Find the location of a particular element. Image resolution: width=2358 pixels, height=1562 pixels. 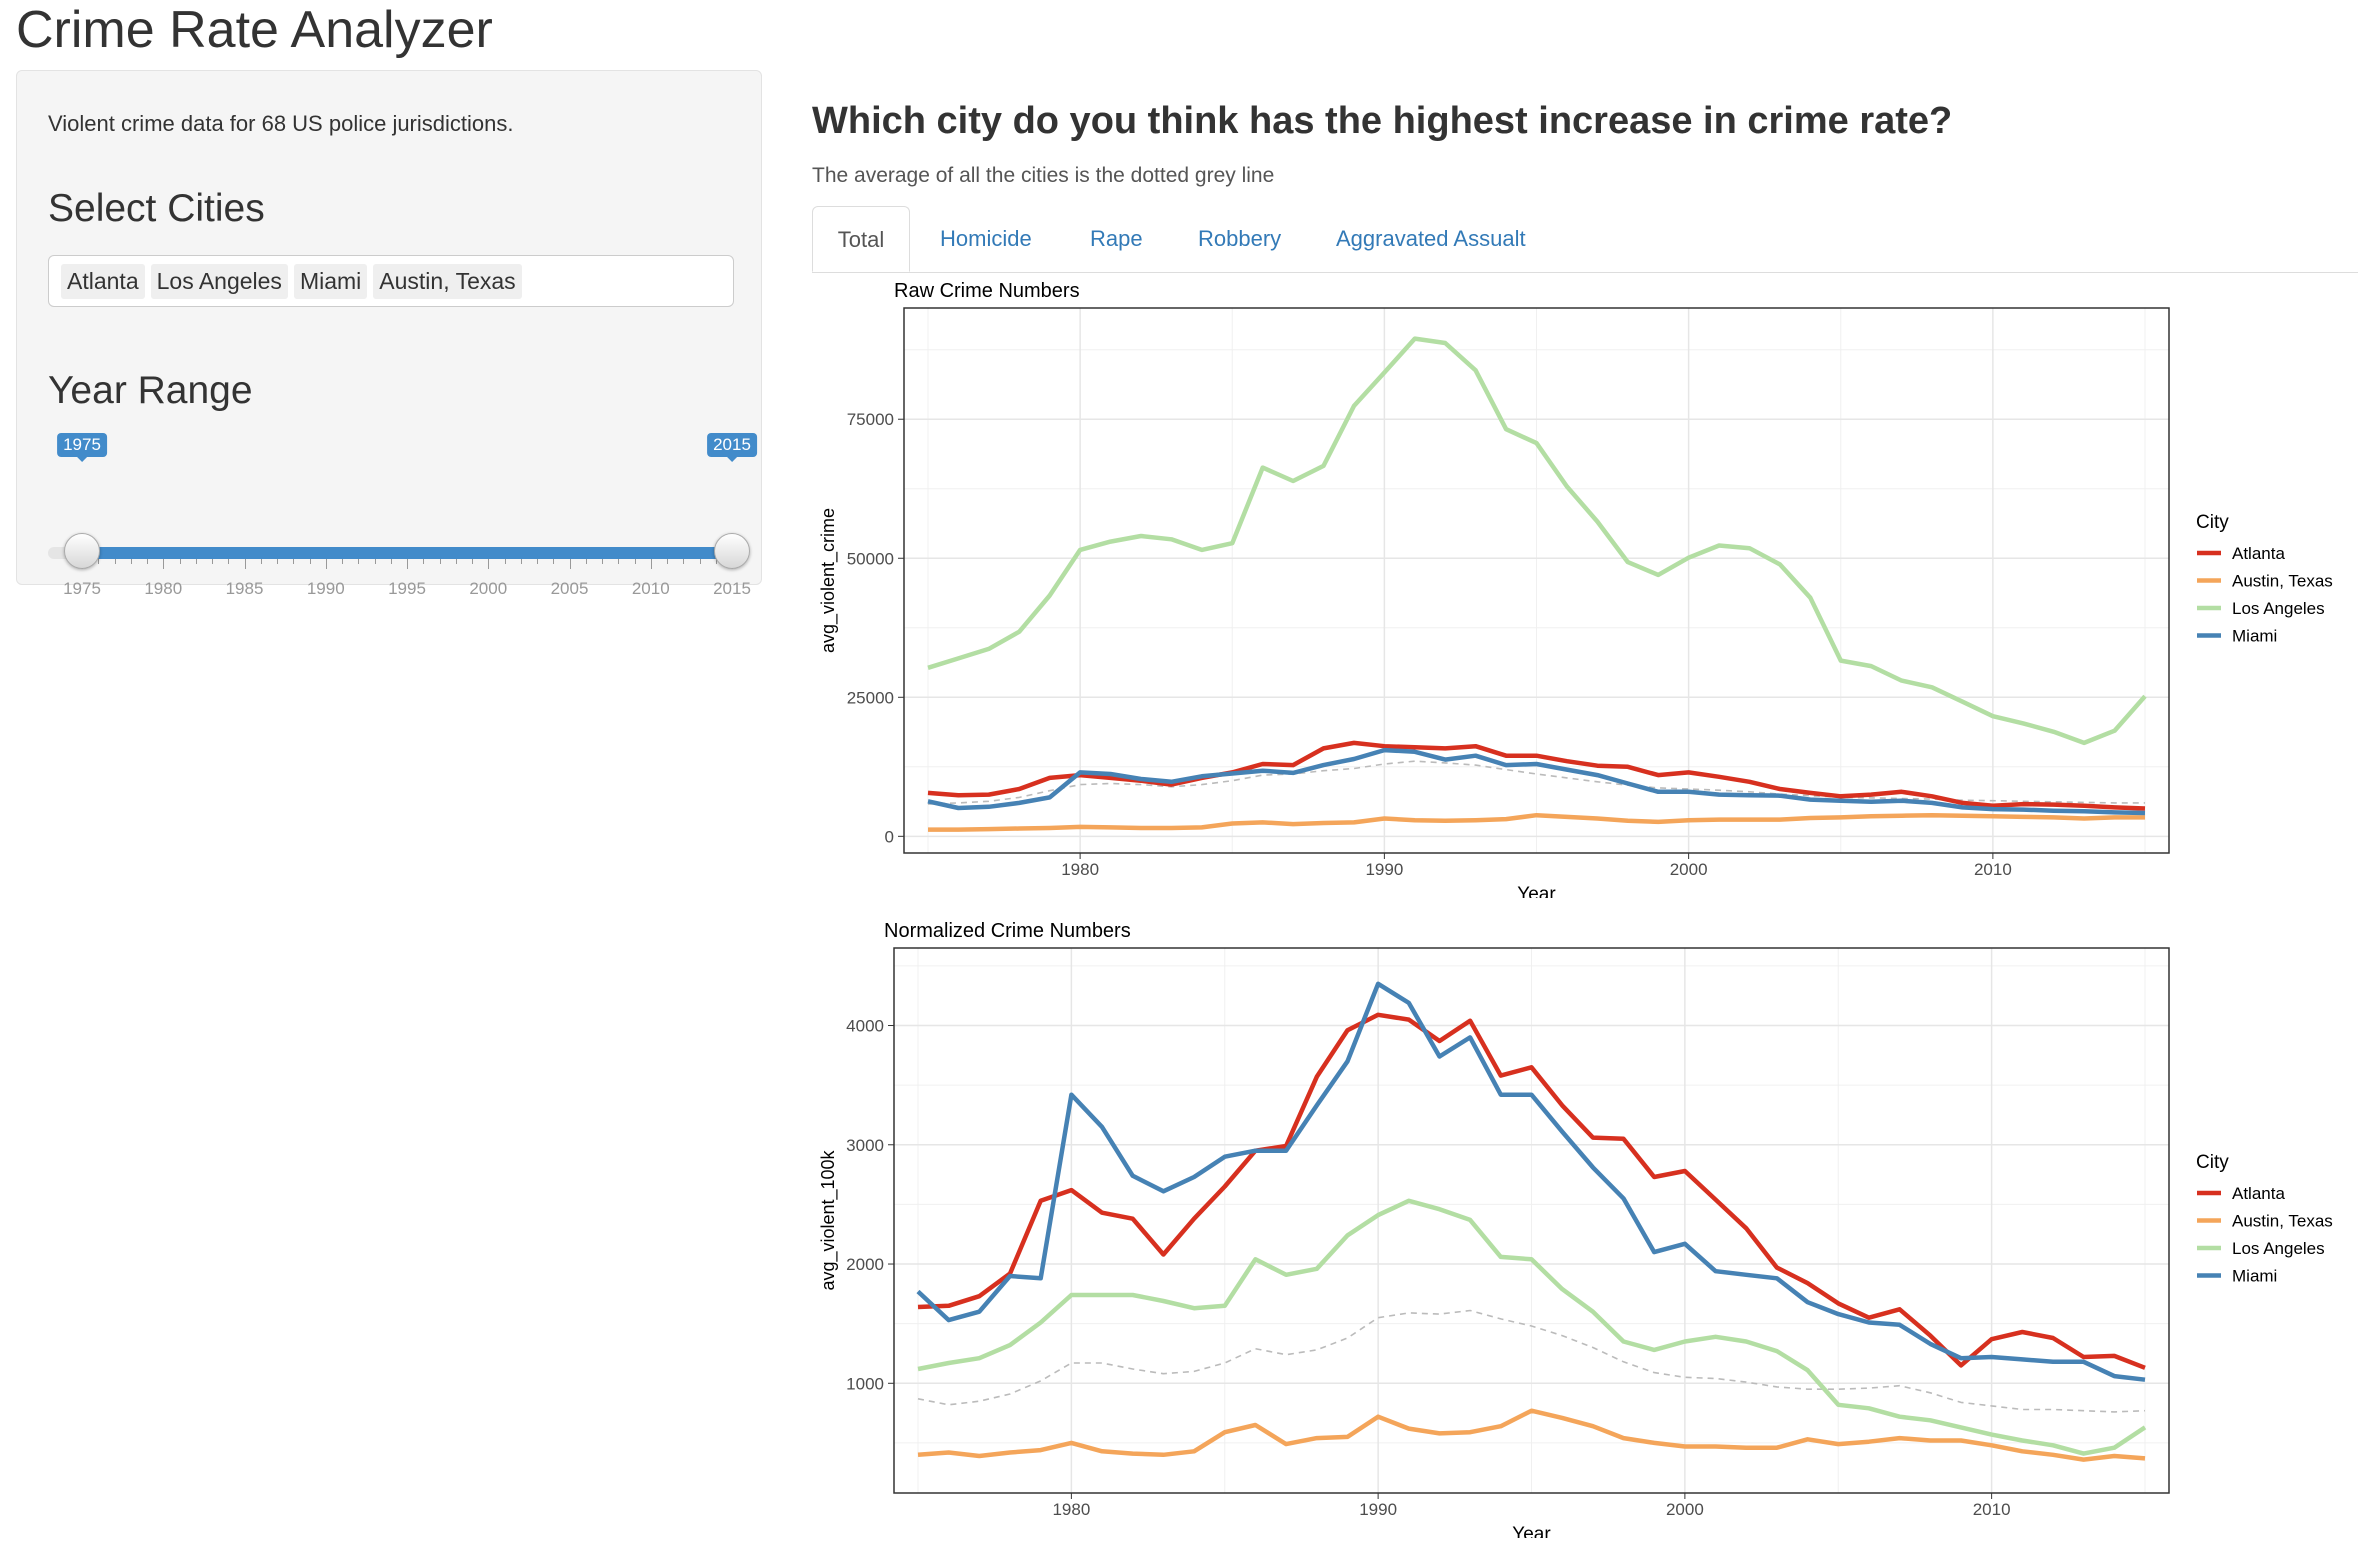

tab-rape: Rape is located at coordinates (1116, 238).